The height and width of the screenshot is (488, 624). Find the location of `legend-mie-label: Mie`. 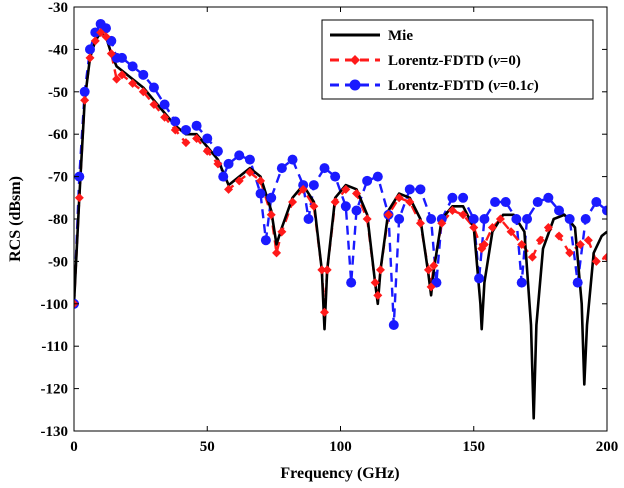

legend-mie-label: Mie is located at coordinates (400, 36).